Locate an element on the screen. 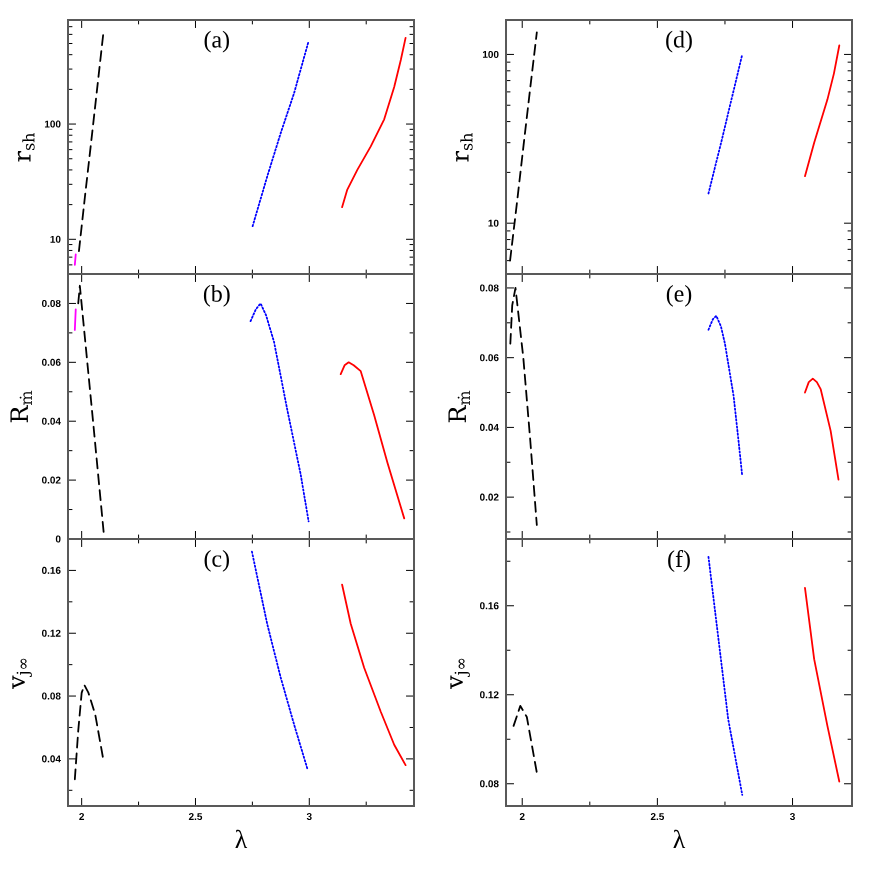  annotation: (f) is located at coordinates (679, 561).